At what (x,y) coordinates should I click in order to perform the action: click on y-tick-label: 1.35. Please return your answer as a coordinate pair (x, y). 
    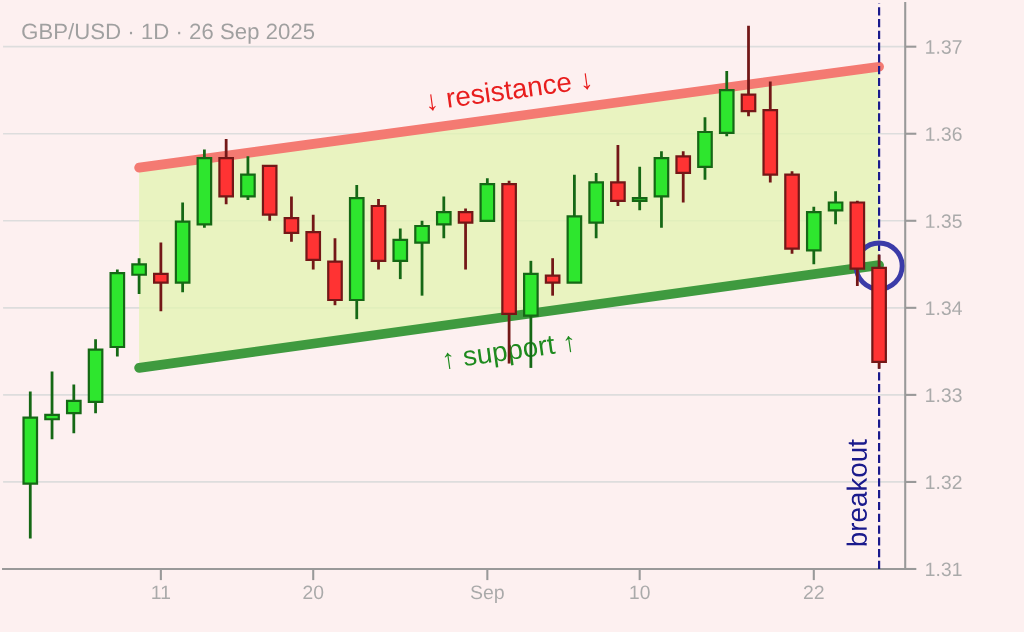
    Looking at the image, I should click on (944, 221).